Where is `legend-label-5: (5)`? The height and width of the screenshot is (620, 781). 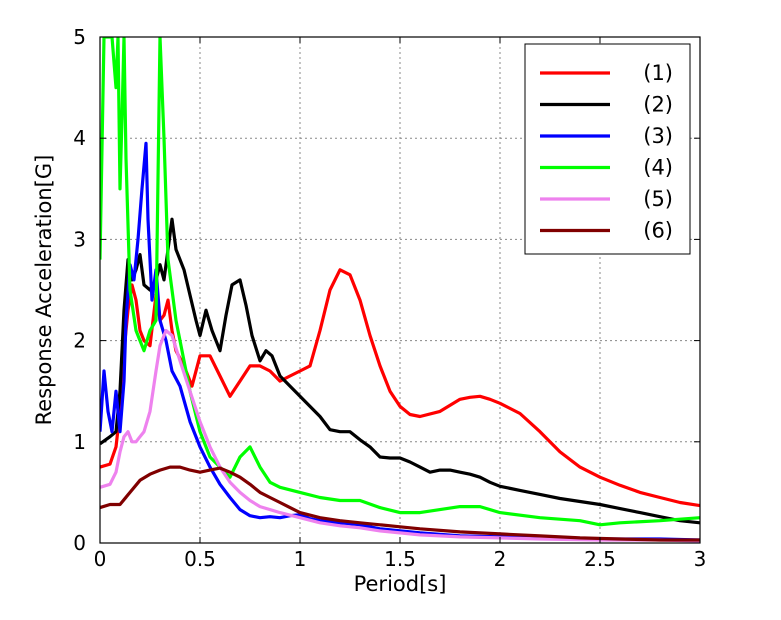 legend-label-5: (5) is located at coordinates (658, 199).